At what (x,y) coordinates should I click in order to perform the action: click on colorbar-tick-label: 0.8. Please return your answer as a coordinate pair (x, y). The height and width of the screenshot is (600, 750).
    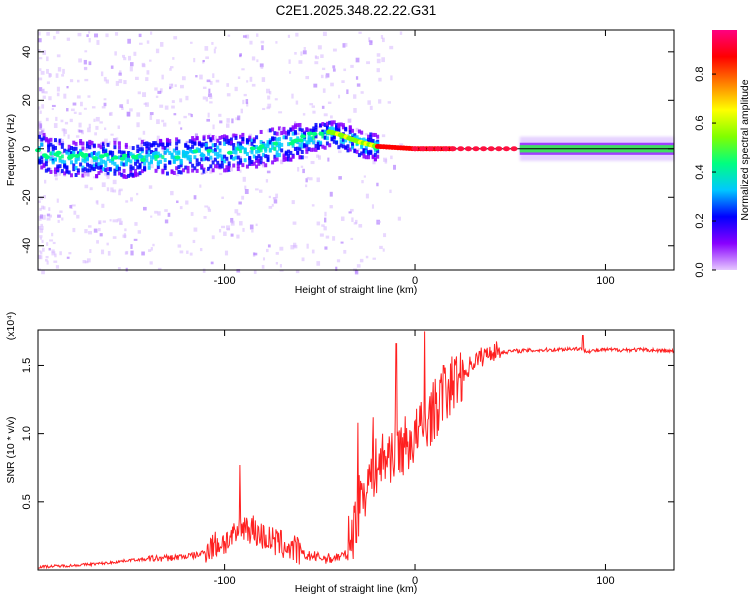
    Looking at the image, I should click on (700, 73).